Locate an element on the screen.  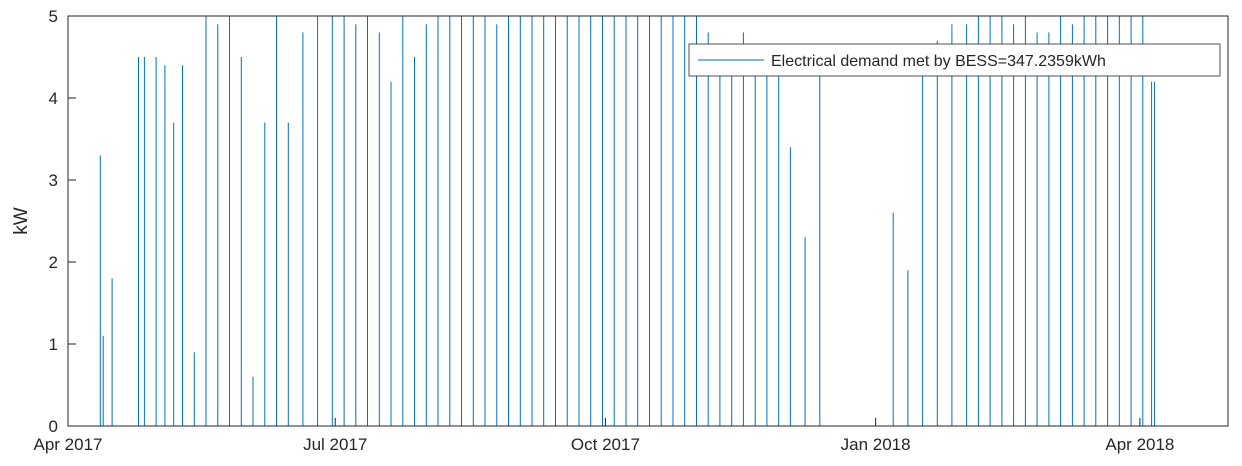
x-axis: Apr 2017 Jul 2017 Oct 2017 Jan 2018 Apr 2018 is located at coordinates (604, 436).